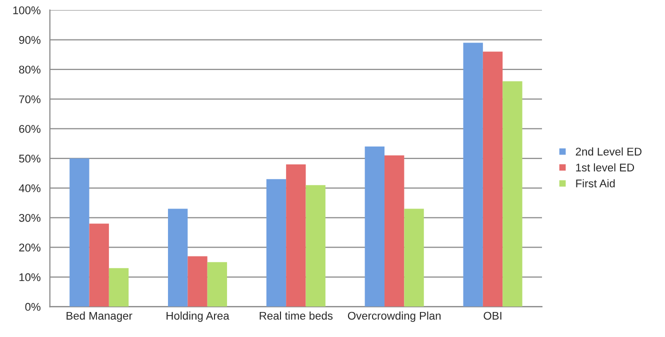 This screenshot has width=665, height=337. What do you see at coordinates (32, 306) in the screenshot?
I see `y-tick-label: 0%` at bounding box center [32, 306].